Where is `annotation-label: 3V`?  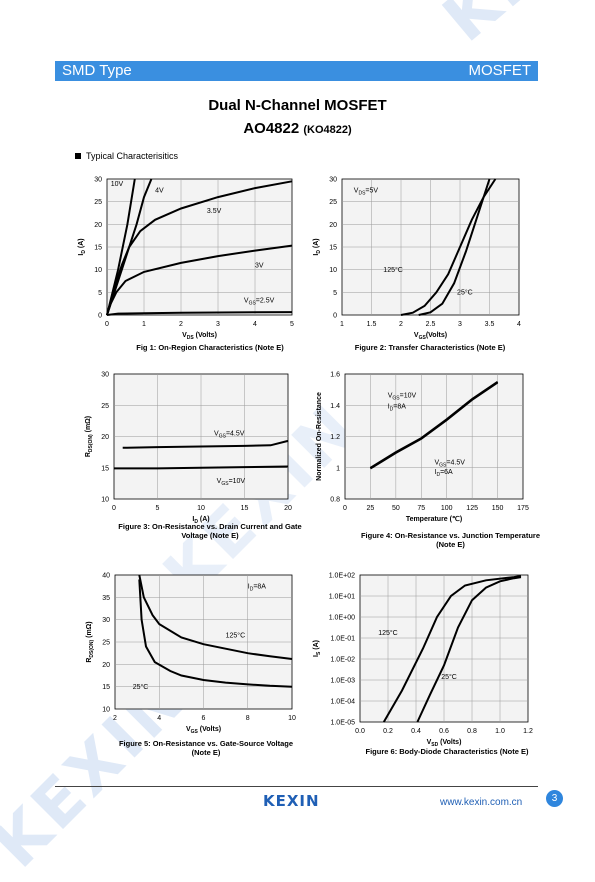
annotation-label: 3V is located at coordinates (259, 265).